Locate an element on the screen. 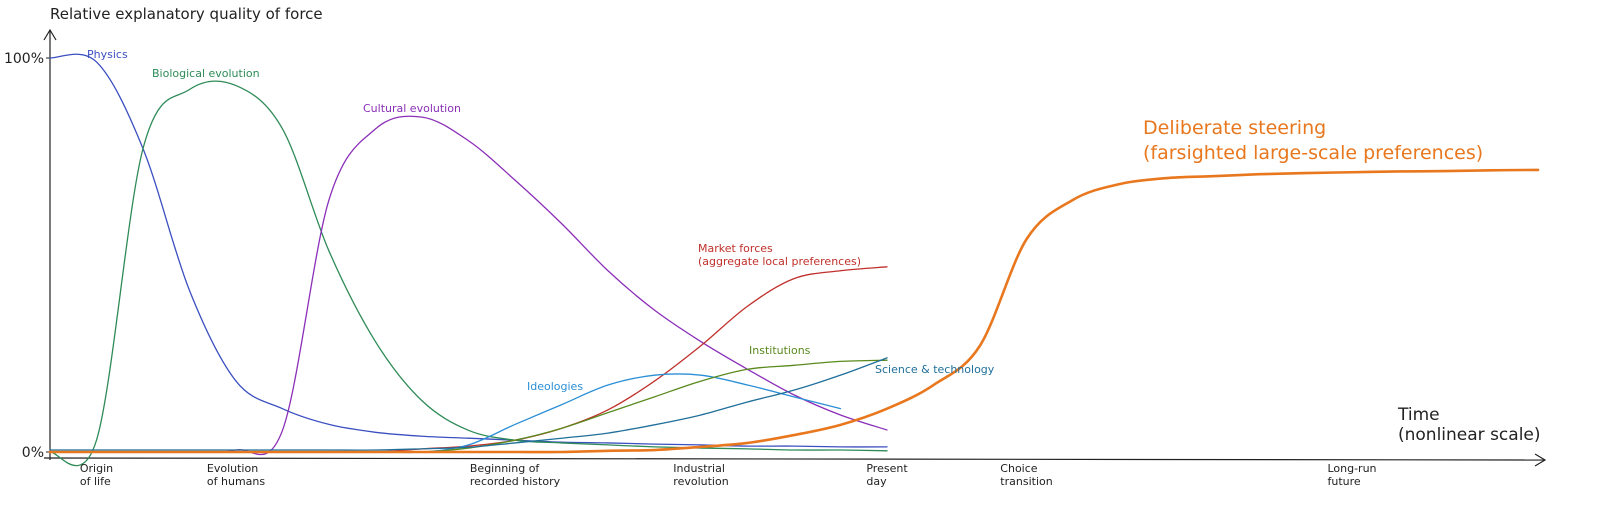 The image size is (1600, 509). series-label: Institutions is located at coordinates (780, 350).